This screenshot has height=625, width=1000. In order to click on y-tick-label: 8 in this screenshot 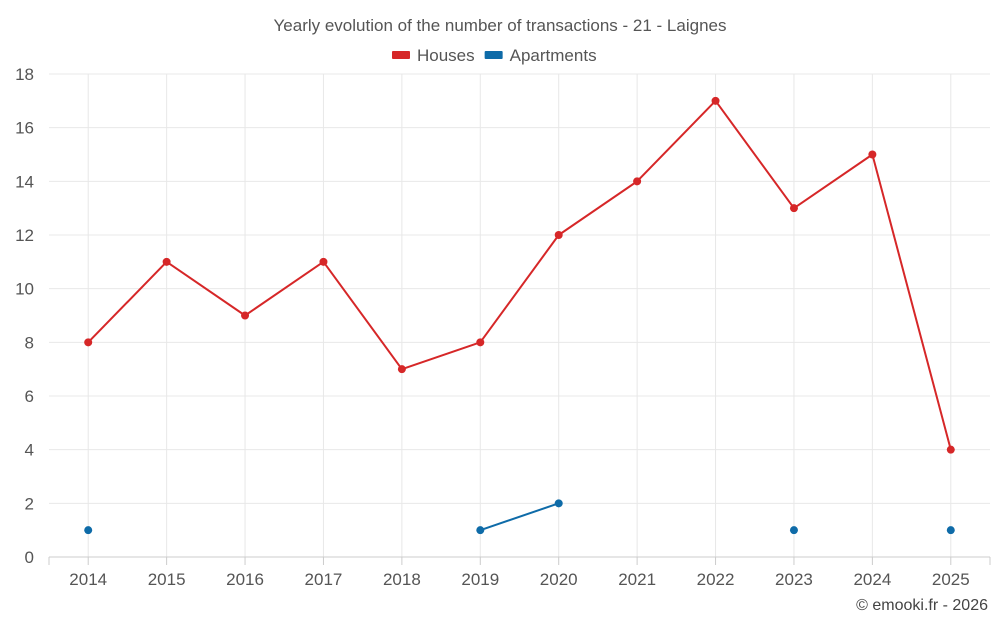, I will do `click(29, 342)`.